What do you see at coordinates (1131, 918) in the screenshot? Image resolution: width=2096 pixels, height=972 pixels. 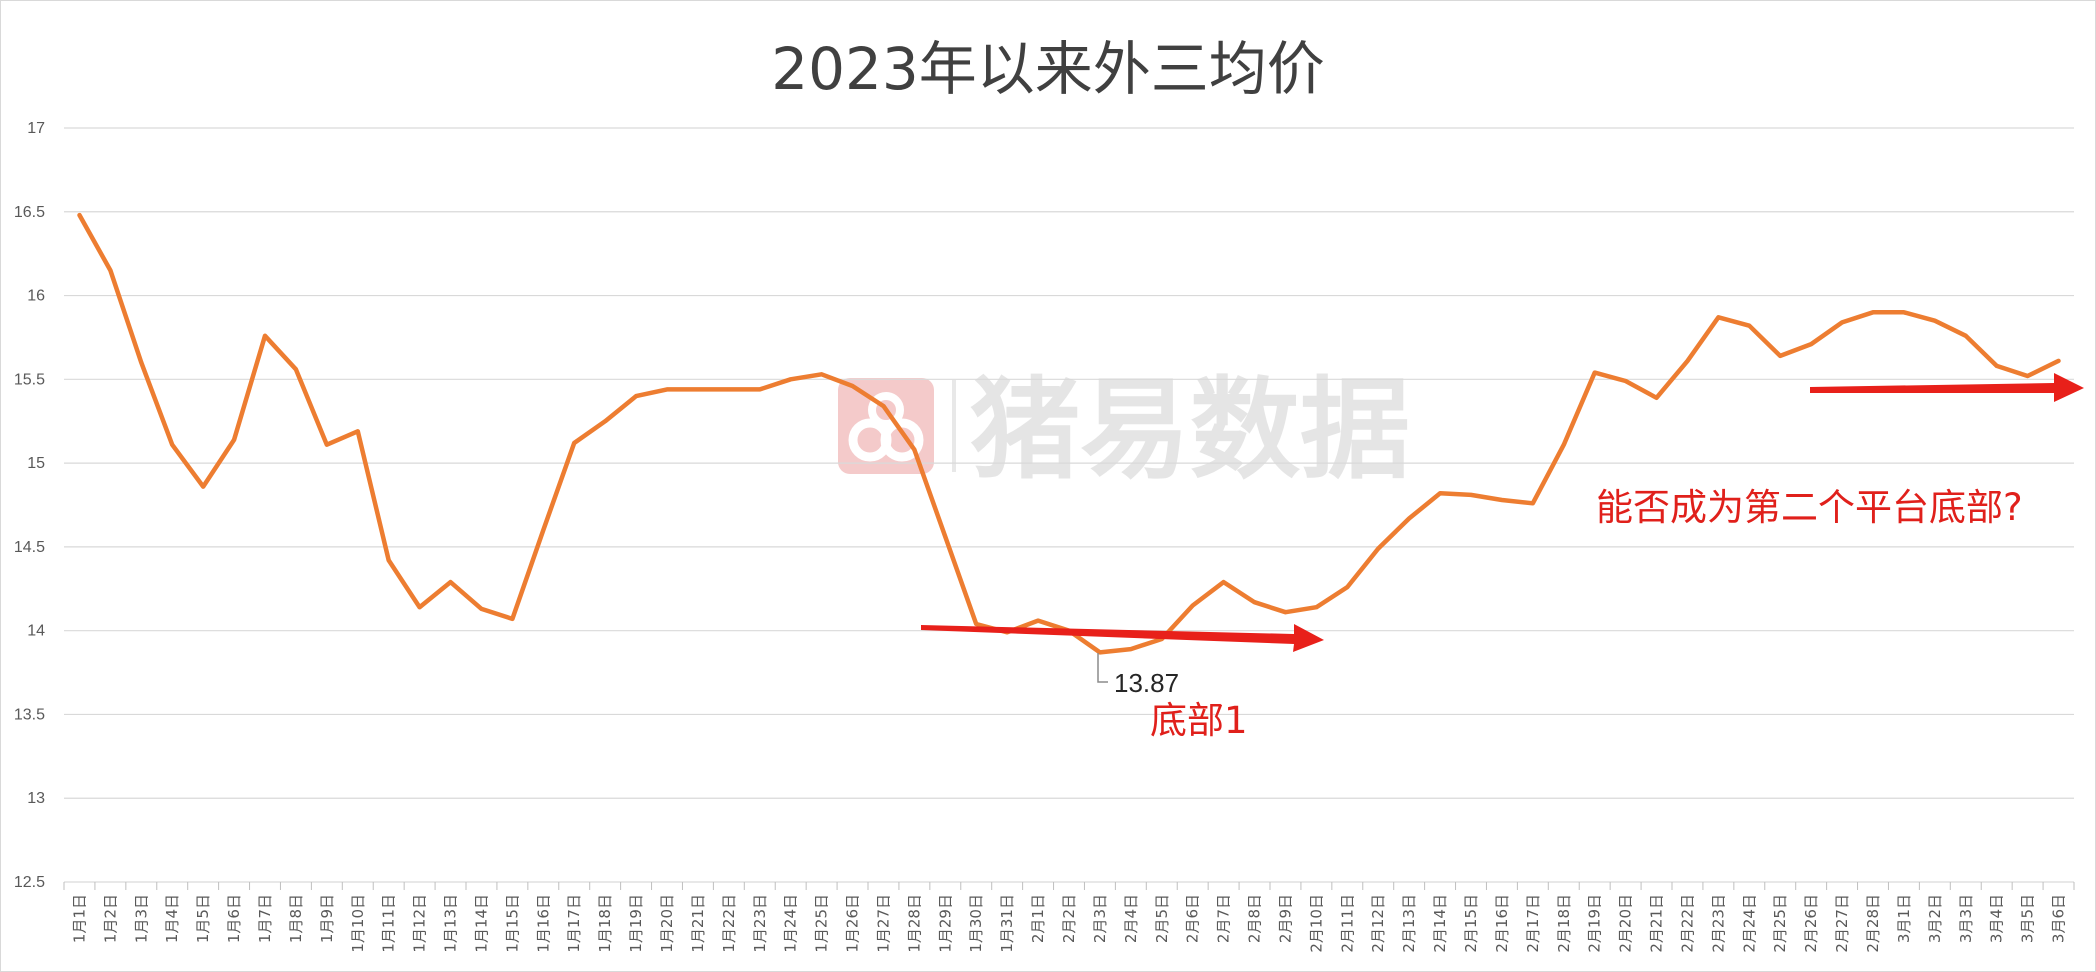 I see `x-tick-label-34: 2月4日` at bounding box center [1131, 918].